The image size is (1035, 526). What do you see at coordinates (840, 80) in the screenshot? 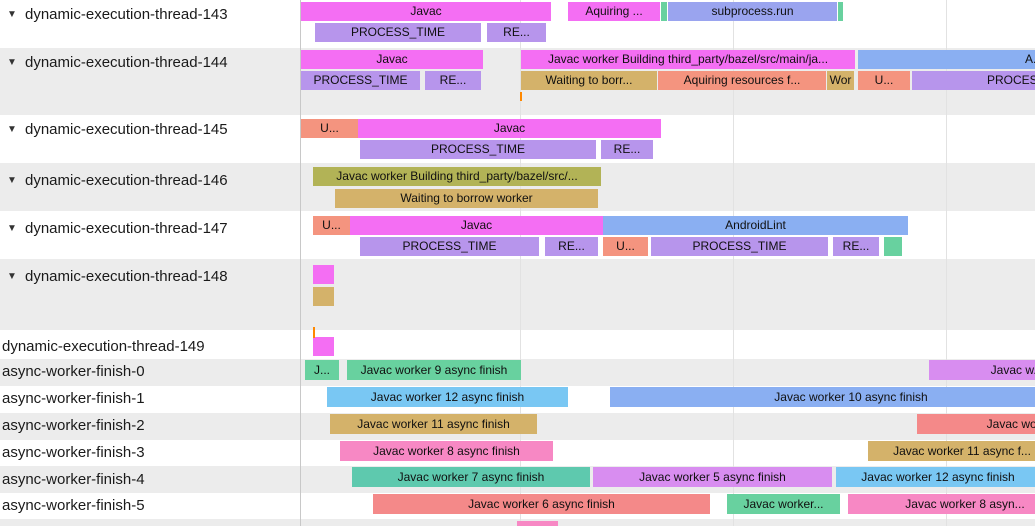
I see `trace-span: Wor` at bounding box center [840, 80].